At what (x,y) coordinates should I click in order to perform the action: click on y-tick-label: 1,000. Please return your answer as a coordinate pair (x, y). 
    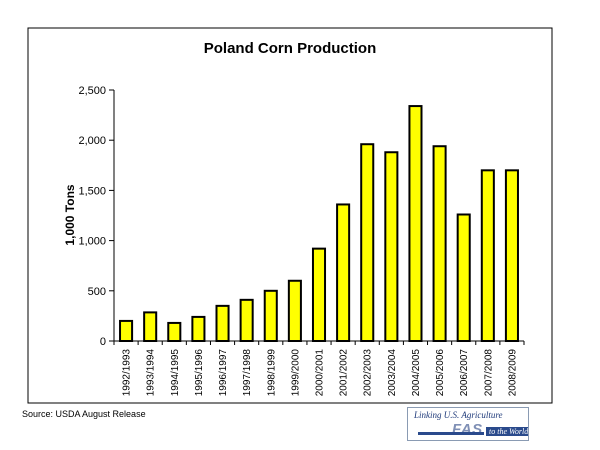
    Looking at the image, I should click on (92, 242).